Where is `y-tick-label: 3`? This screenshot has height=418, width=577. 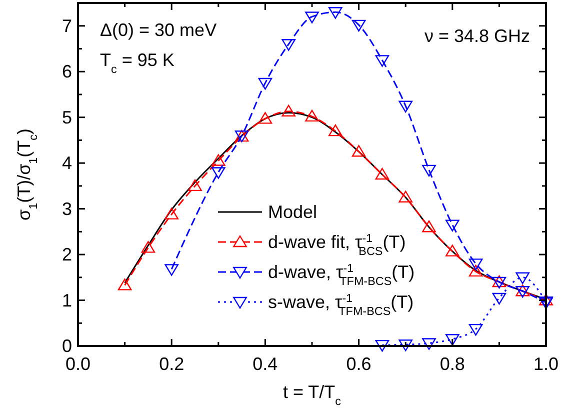 y-tick-label: 3 is located at coordinates (67, 208).